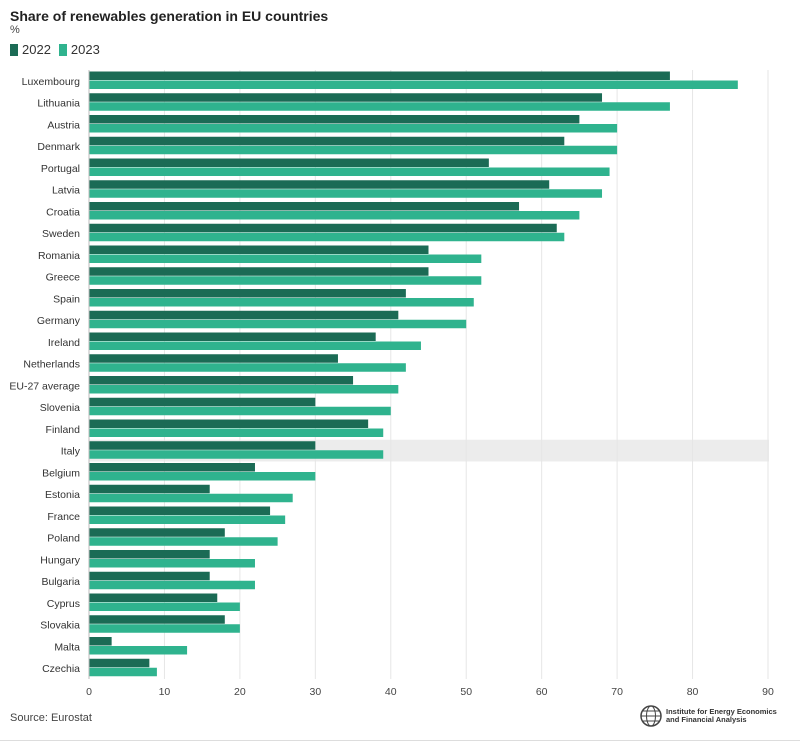  I want to click on bar-2023-france, so click(187, 519).